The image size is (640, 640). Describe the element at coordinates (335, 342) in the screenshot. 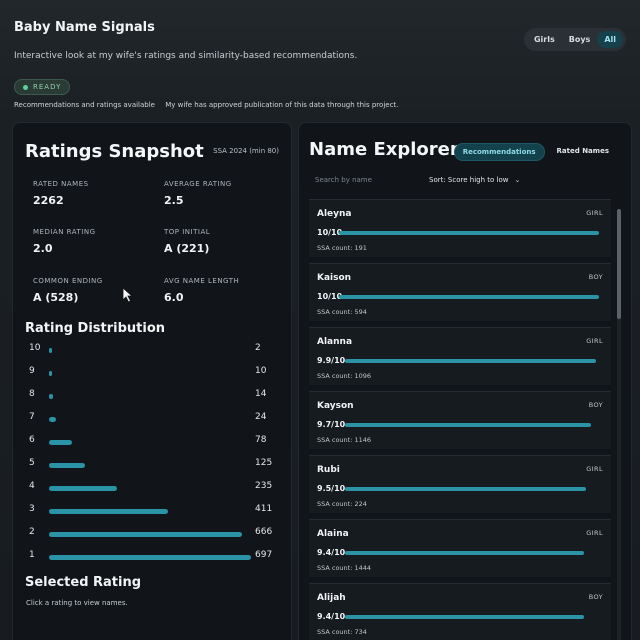

I see `name-card-name: Alanna` at that location.